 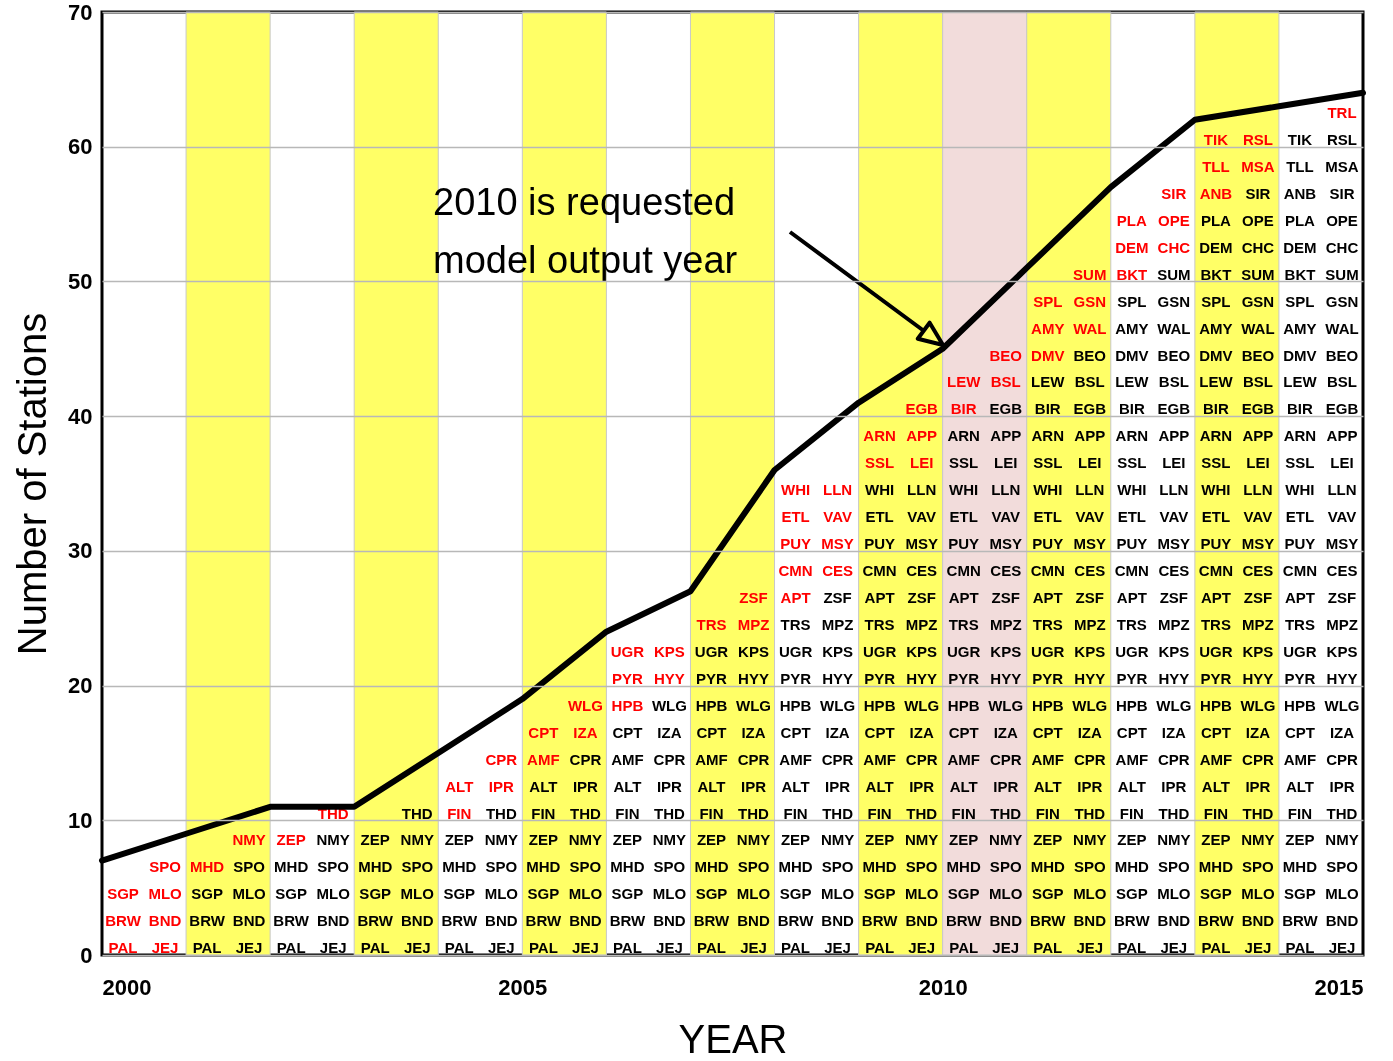 I want to click on annotation: SUM, so click(x=1258, y=274).